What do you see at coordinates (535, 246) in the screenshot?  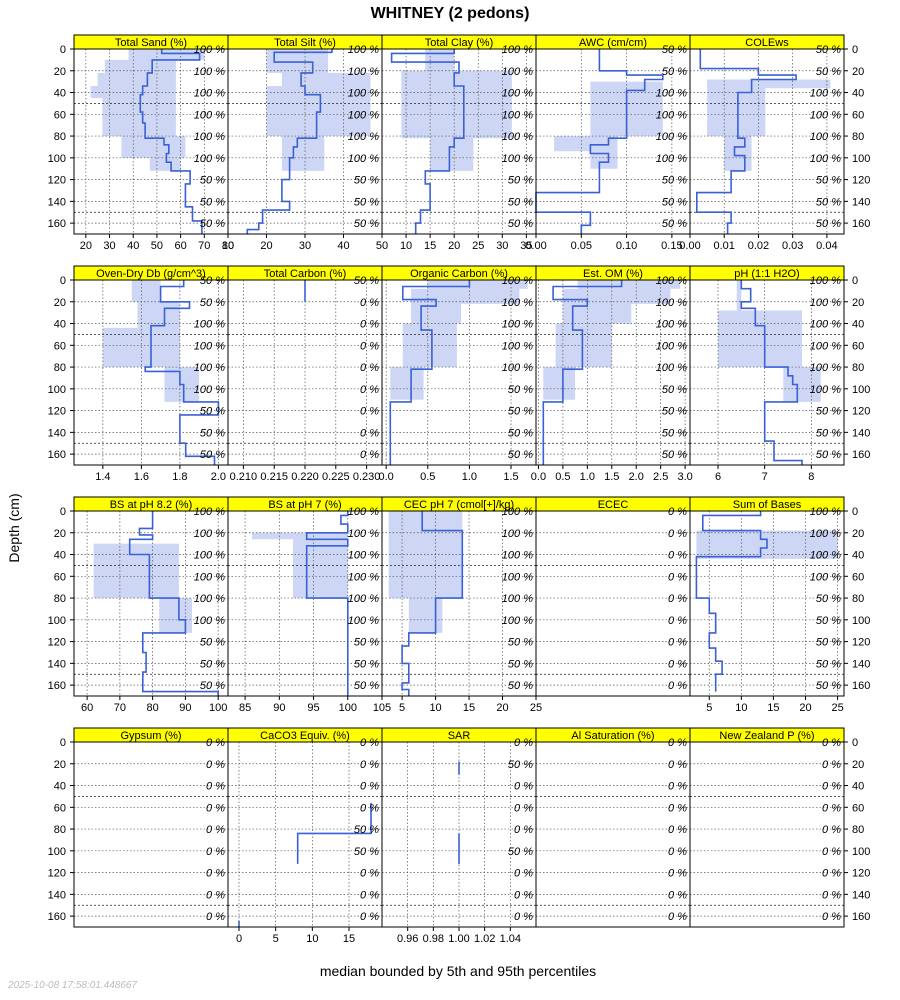 I see `x-tick-label: 0.00` at bounding box center [535, 246].